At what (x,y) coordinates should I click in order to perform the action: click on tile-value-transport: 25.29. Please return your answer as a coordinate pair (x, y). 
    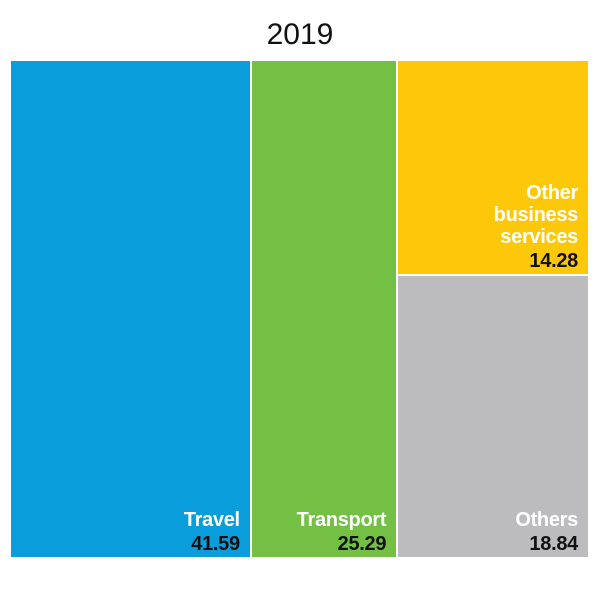
    Looking at the image, I should click on (362, 544).